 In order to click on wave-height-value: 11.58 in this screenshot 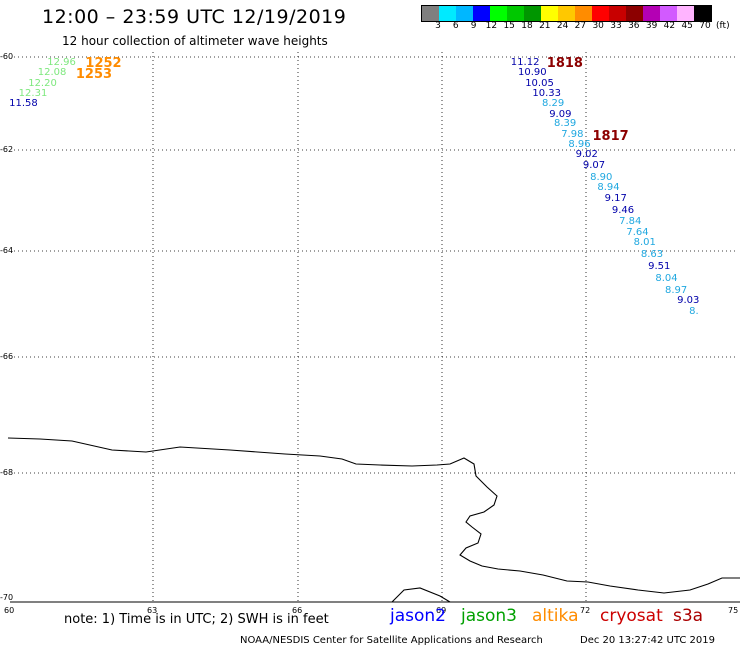, I will do `click(23, 104)`.